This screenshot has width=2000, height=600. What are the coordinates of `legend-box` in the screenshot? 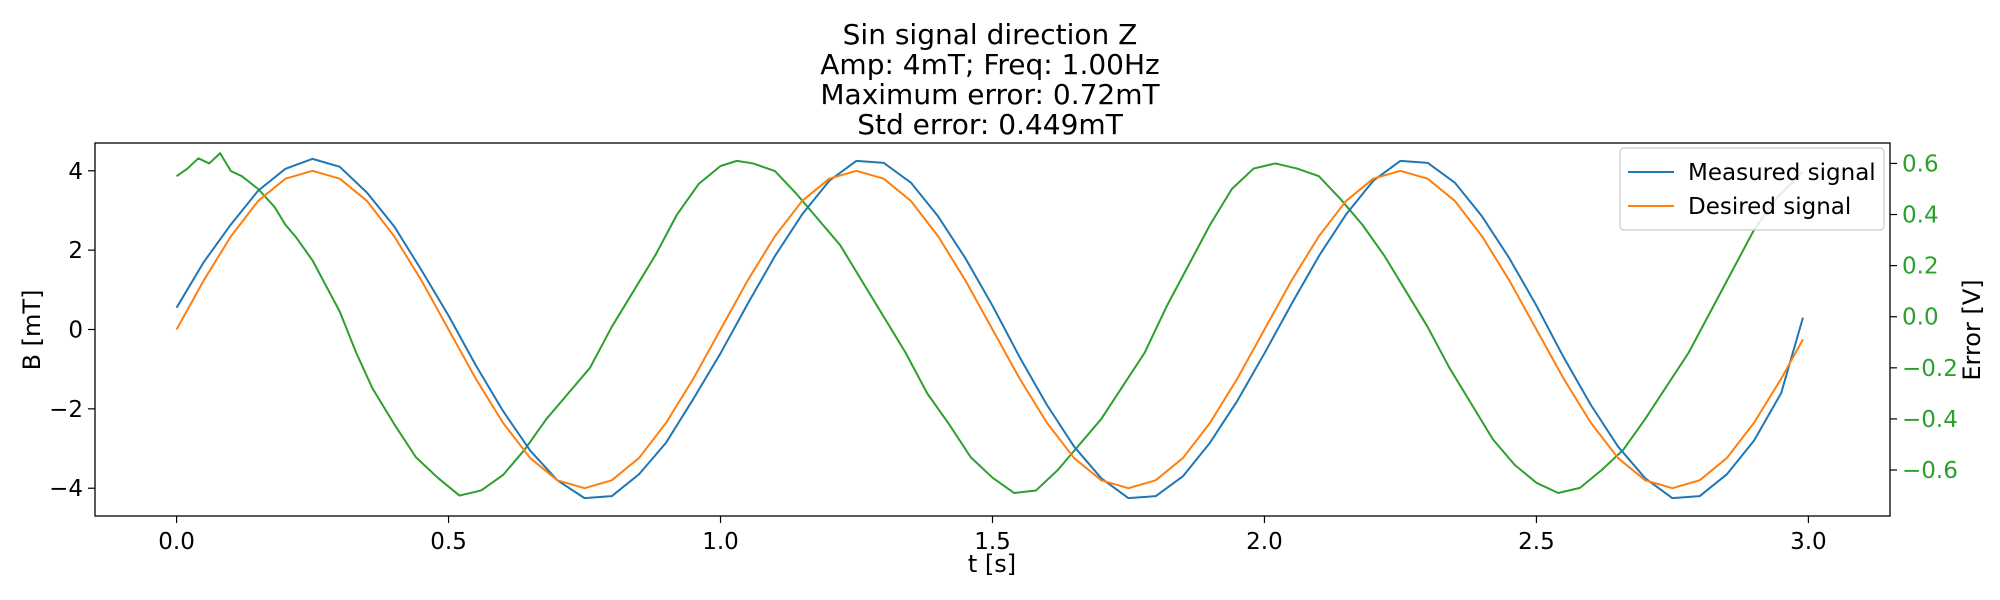 It's located at (1752, 189).